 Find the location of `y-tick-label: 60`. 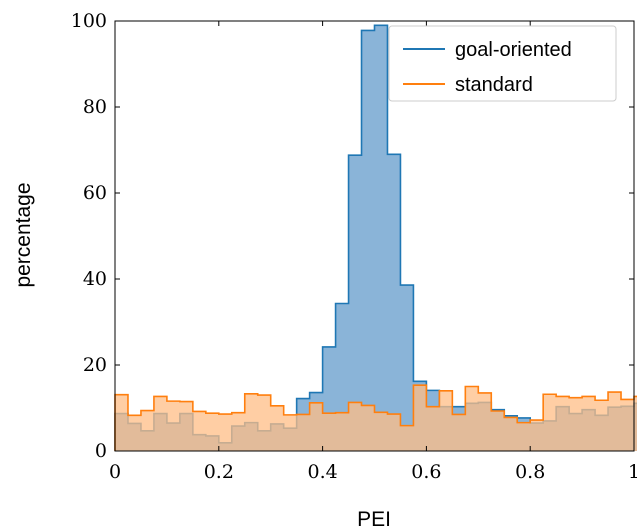

y-tick-label: 60 is located at coordinates (95, 193).